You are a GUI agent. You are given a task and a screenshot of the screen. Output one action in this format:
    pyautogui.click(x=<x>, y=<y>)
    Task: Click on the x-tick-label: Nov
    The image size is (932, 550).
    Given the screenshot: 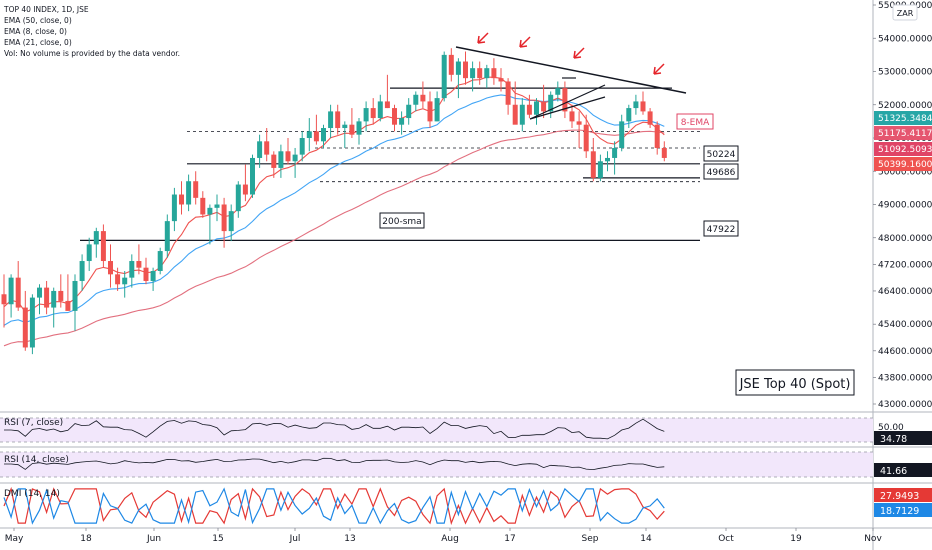 What is the action you would take?
    pyautogui.click(x=873, y=539)
    